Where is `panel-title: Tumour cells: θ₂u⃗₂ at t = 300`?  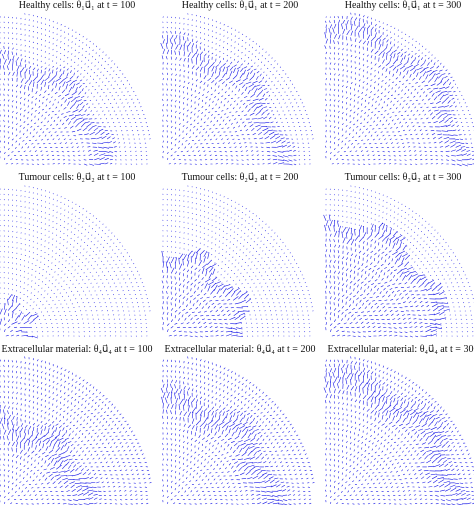
panel-title: Tumour cells: θ₂u⃗₂ at t = 300 is located at coordinates (403, 177).